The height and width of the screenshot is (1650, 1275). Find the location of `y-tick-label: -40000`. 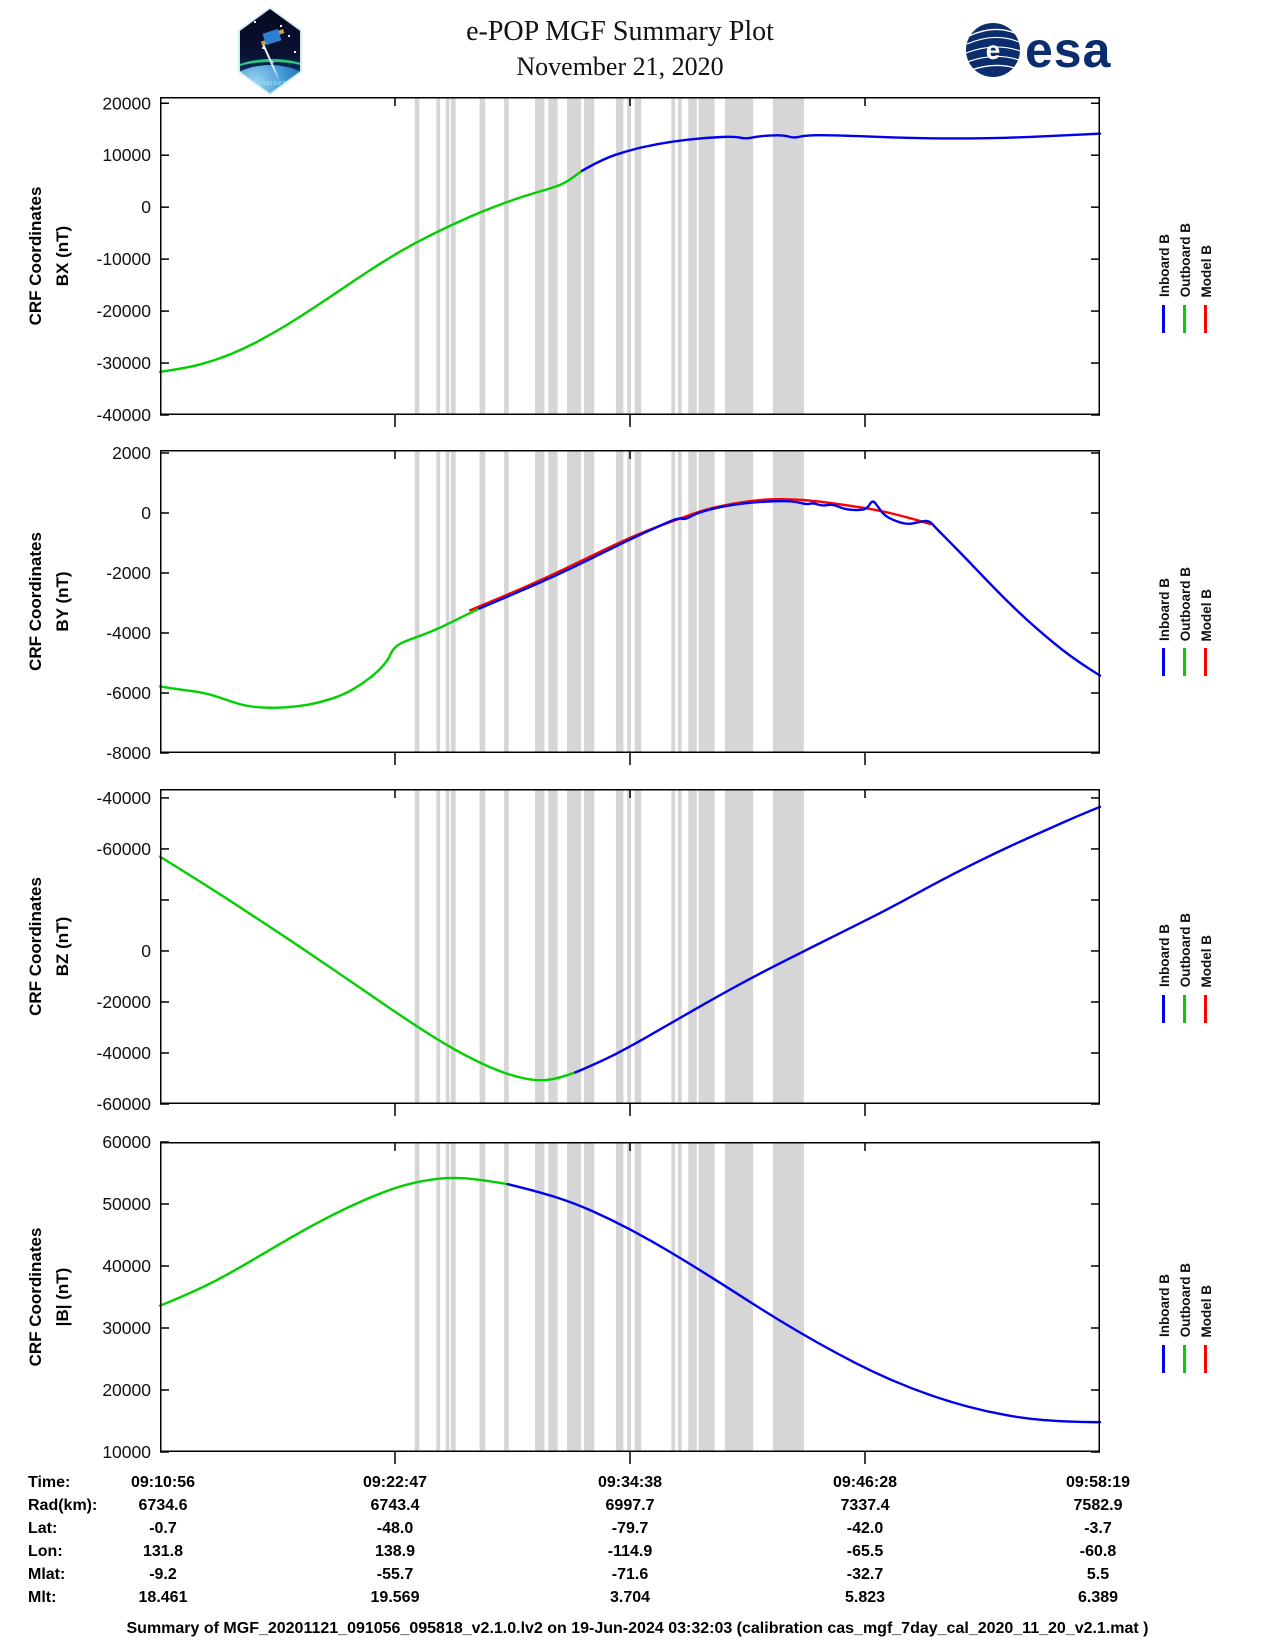

y-tick-label: -40000 is located at coordinates (124, 798).